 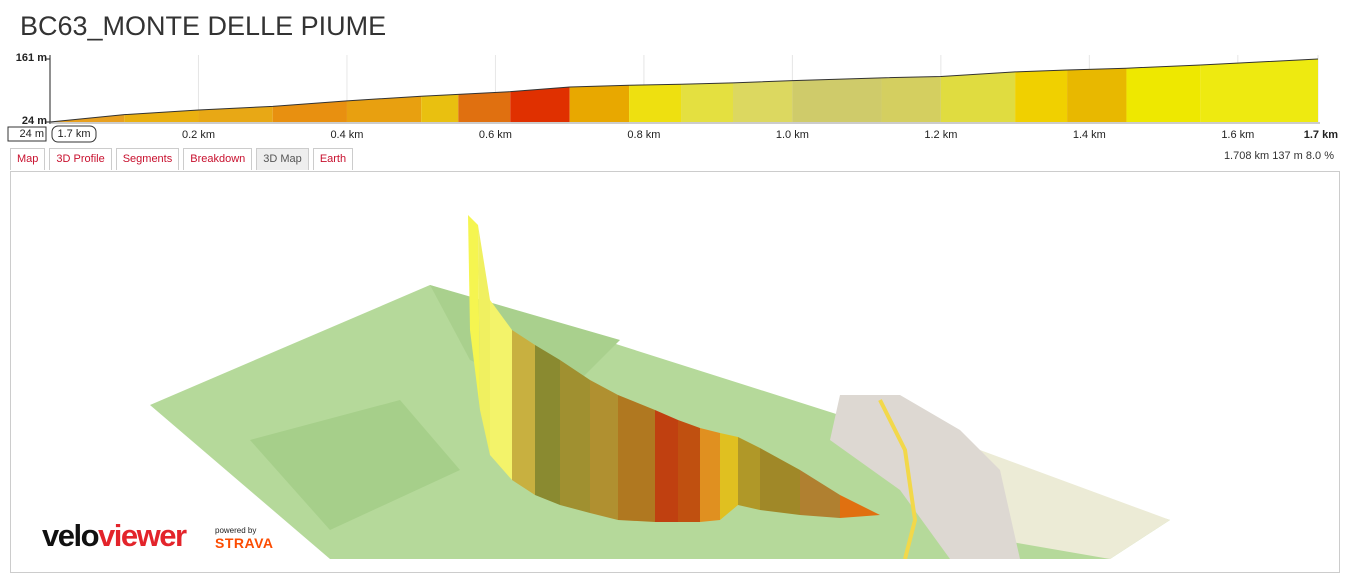 What do you see at coordinates (198, 135) in the screenshot?
I see `x-tick-label: 0.2 km` at bounding box center [198, 135].